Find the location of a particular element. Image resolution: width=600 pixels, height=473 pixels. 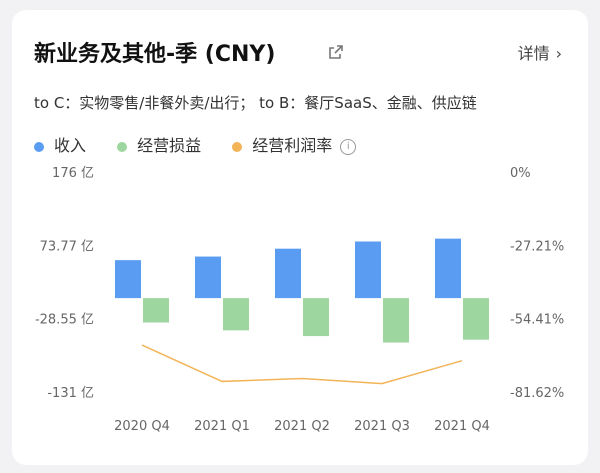

right-axis-tick: 0% is located at coordinates (520, 173).